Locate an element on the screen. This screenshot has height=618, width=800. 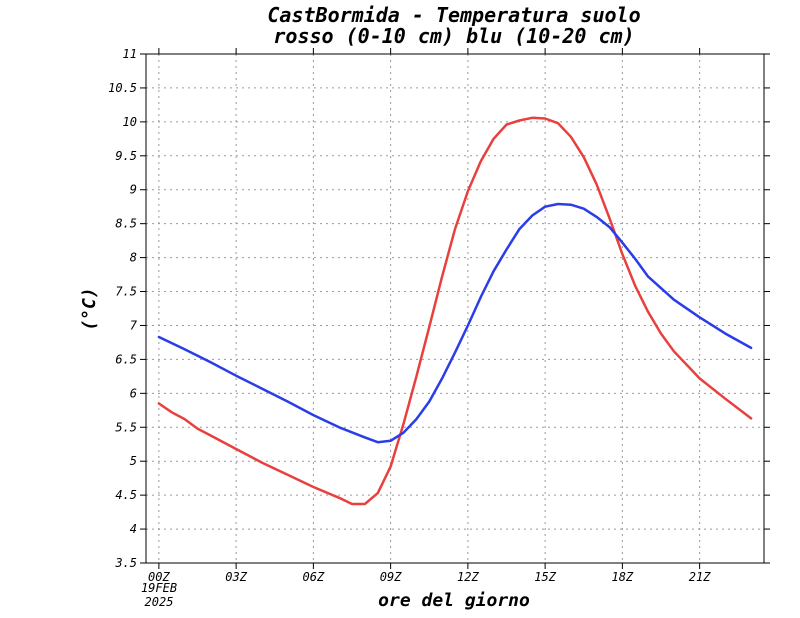
x-tick-label: 09Z is located at coordinates (391, 577).